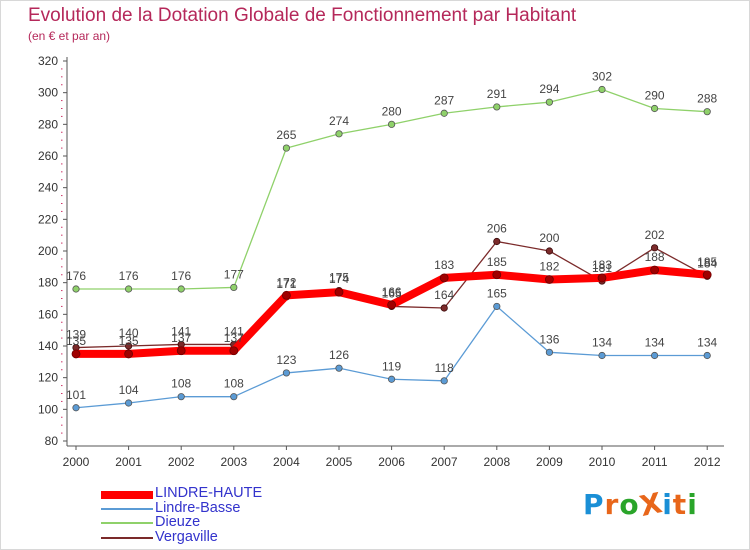 This screenshot has width=750, height=550. What do you see at coordinates (48, 156) in the screenshot?
I see `y-tick-label: 260` at bounding box center [48, 156].